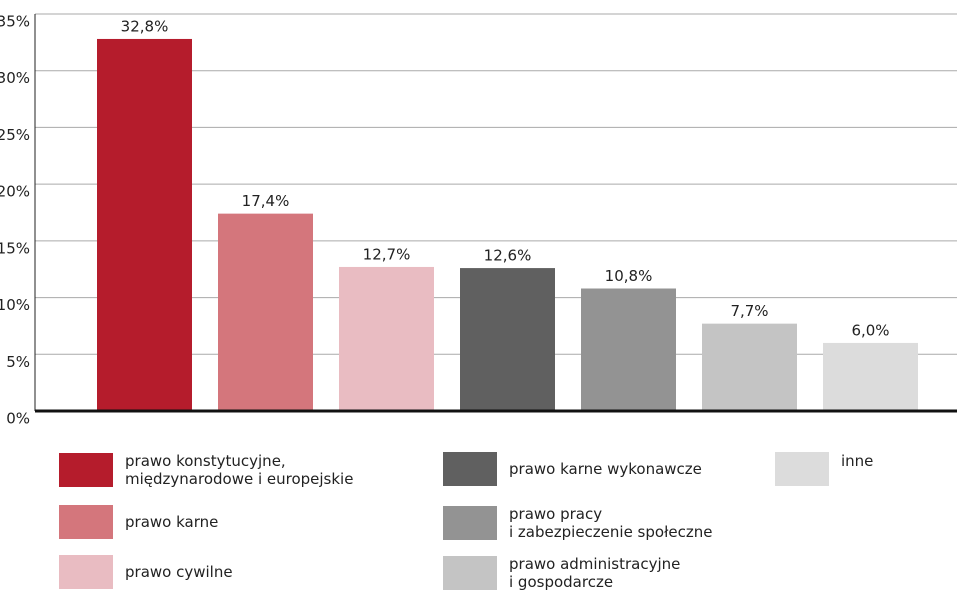 The image size is (957, 591). What do you see at coordinates (15, 305) in the screenshot?
I see `y-tick-label: 10%` at bounding box center [15, 305].